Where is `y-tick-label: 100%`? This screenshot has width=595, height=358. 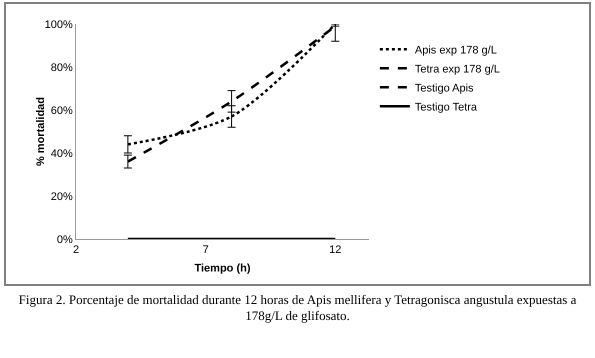
y-tick-label: 100% is located at coordinates (59, 24).